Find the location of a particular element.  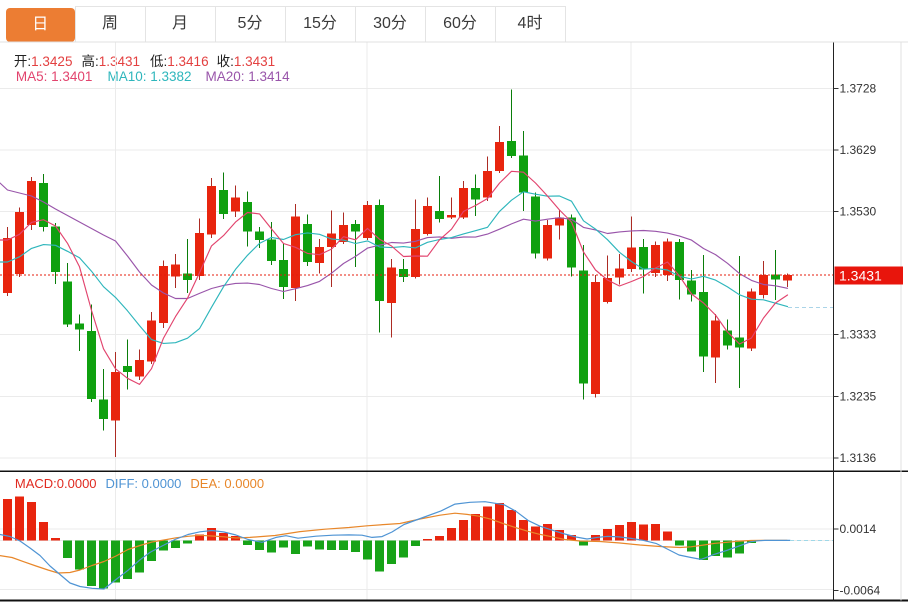

svg-text: 1.3333 is located at coordinates (858, 335).